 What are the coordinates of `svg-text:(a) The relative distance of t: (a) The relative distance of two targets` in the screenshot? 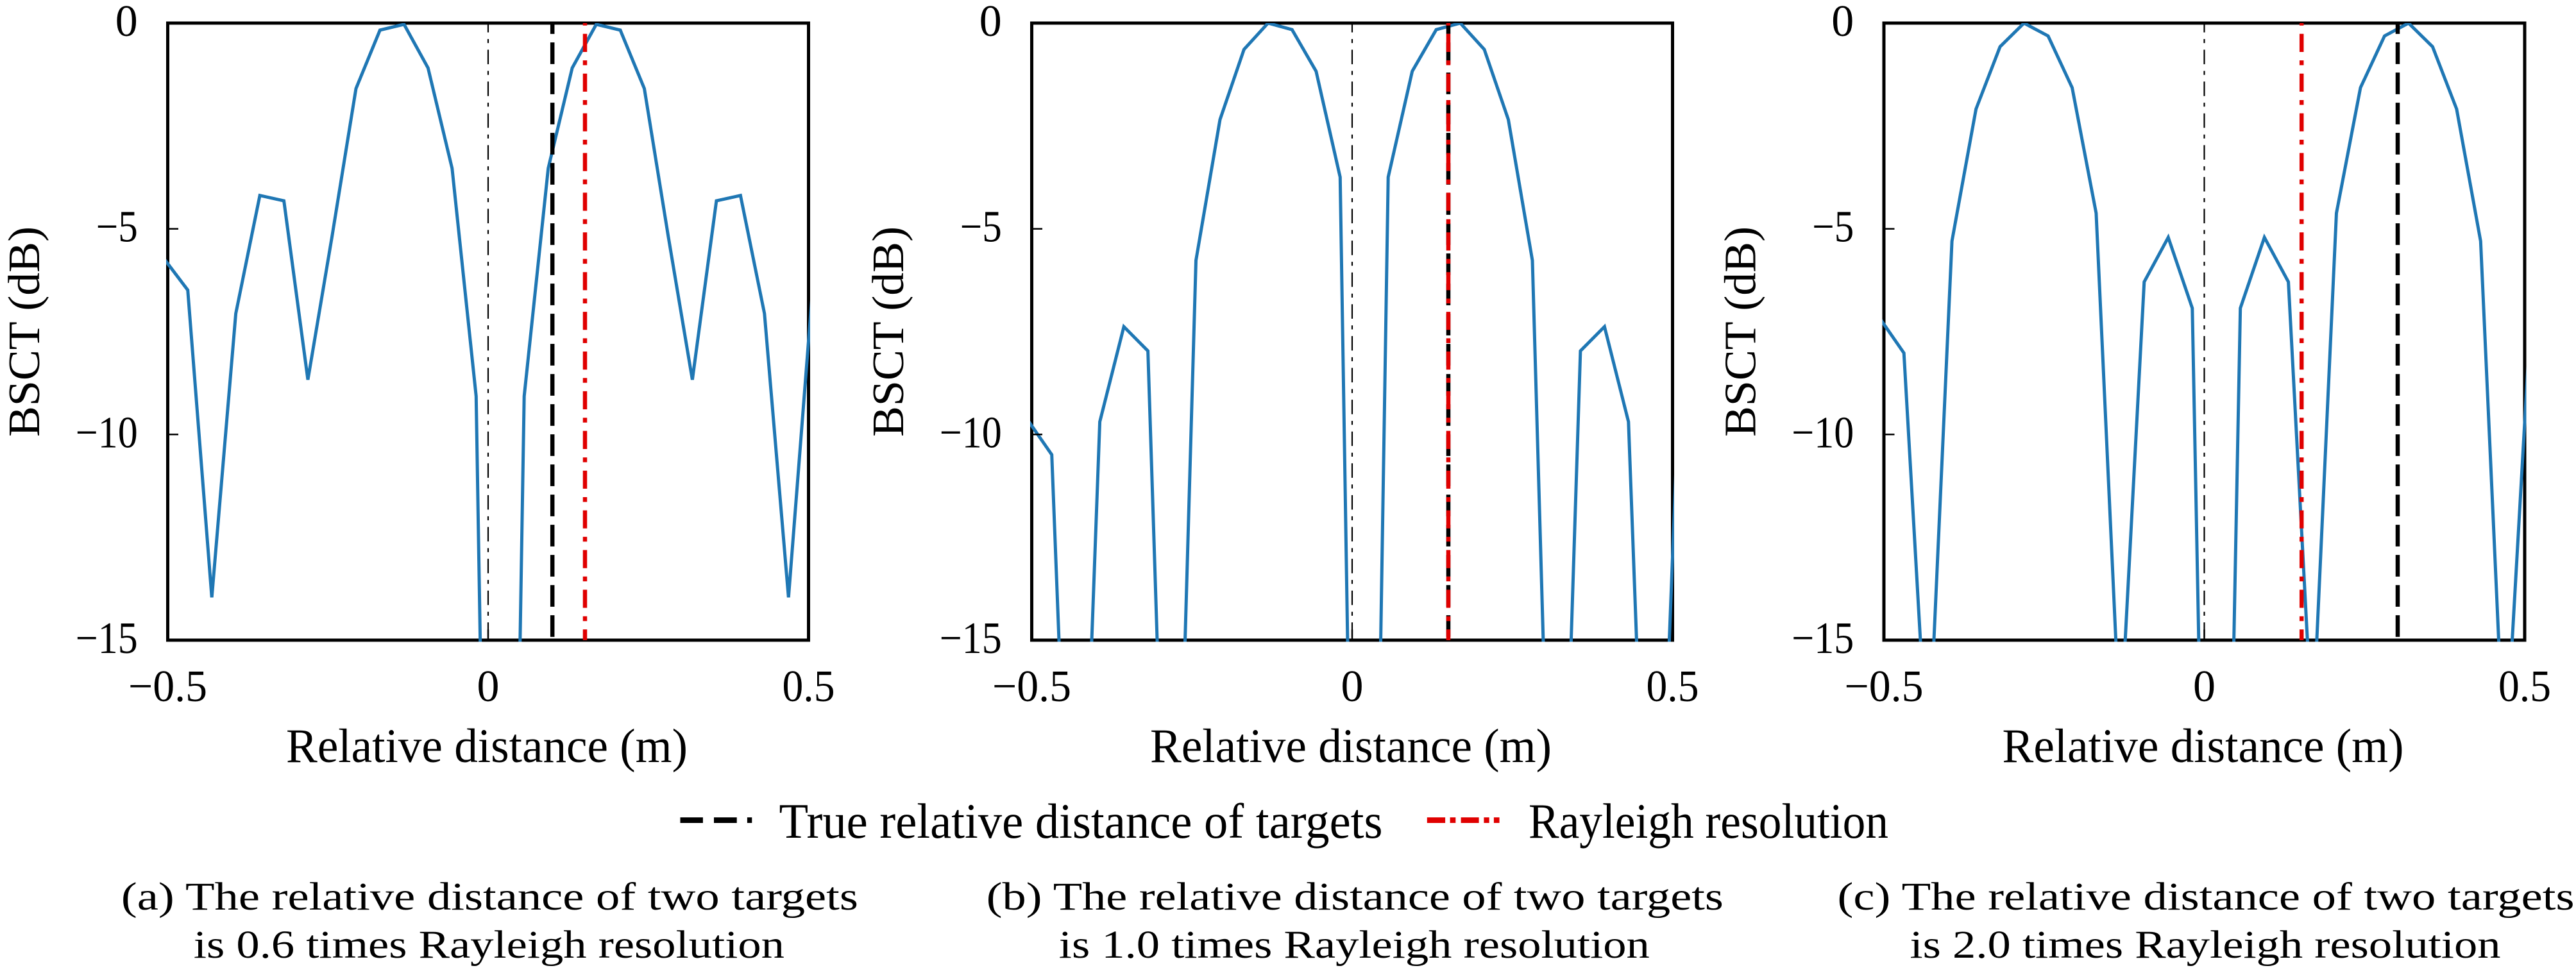 It's located at (489, 898).